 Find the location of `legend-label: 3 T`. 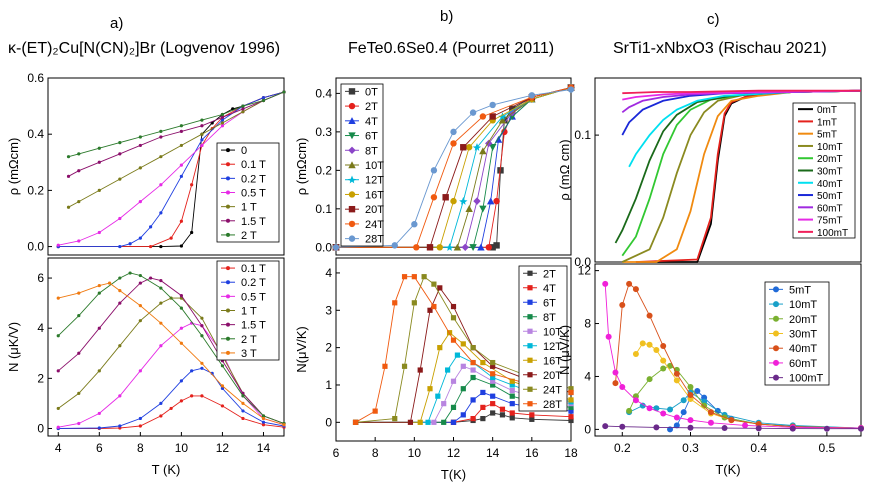

legend-label: 3 T is located at coordinates (249, 354).